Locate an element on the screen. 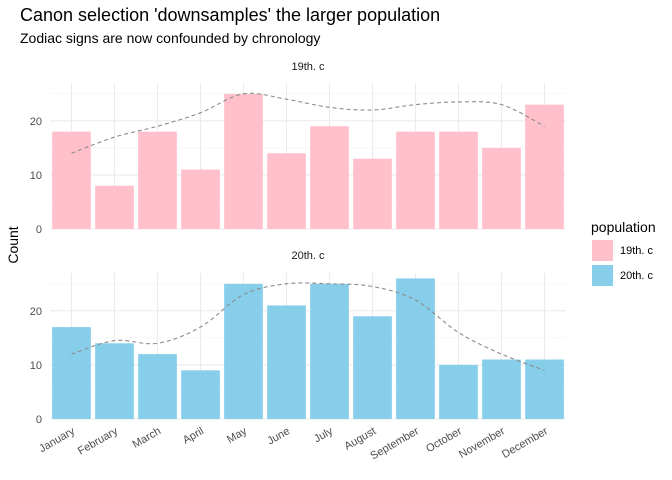  legend-title: population is located at coordinates (623, 227).